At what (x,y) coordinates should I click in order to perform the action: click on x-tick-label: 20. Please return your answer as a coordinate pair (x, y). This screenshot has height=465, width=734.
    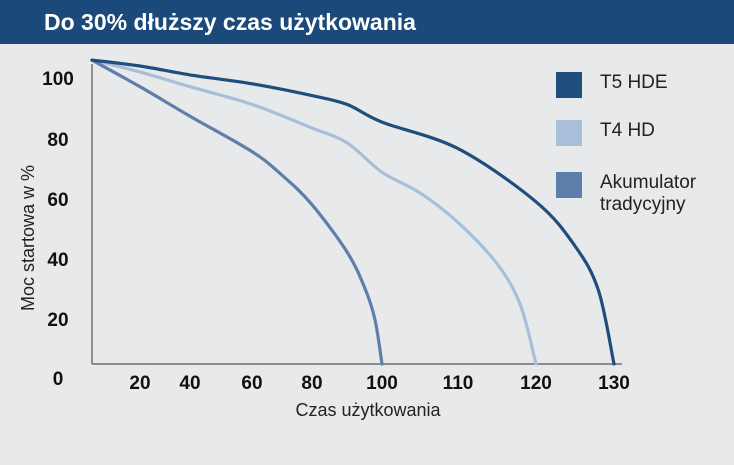
    Looking at the image, I should click on (139, 383).